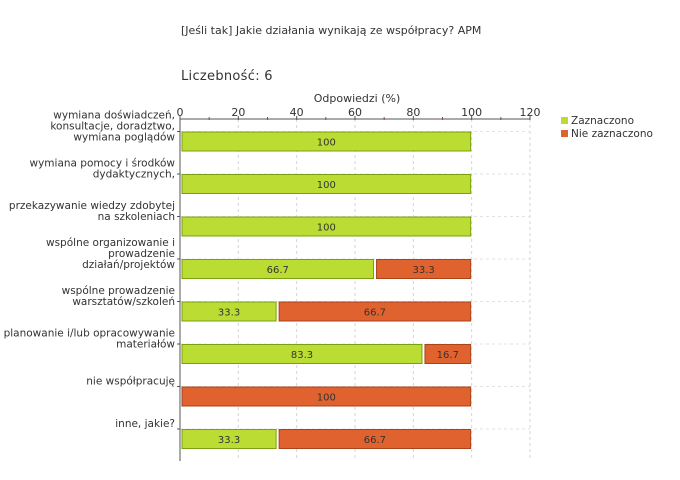 The height and width of the screenshot is (480, 680). I want to click on x-tick-label: 100, so click(471, 112).